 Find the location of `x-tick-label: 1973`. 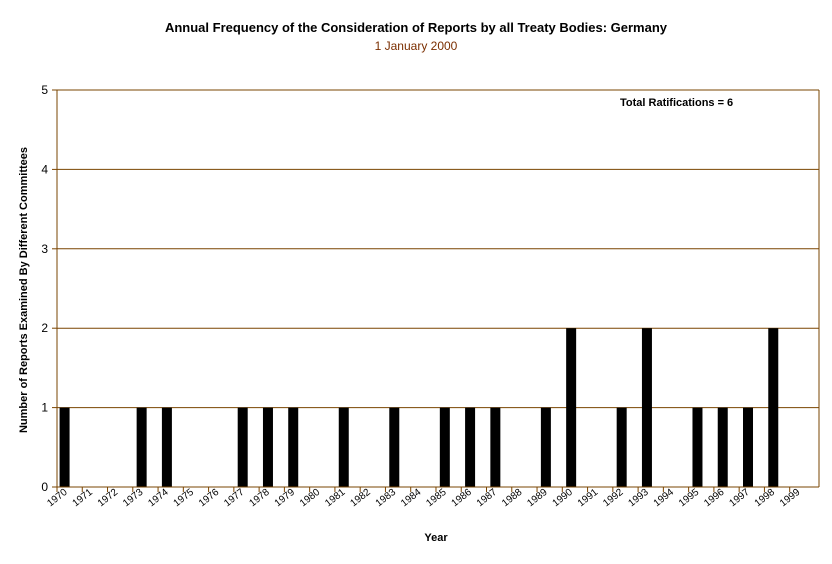

x-tick-label: 1973 is located at coordinates (133, 498).